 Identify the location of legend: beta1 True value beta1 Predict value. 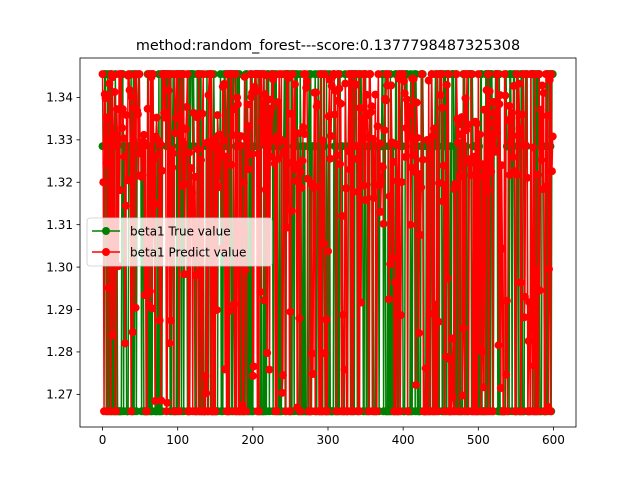
(179, 242).